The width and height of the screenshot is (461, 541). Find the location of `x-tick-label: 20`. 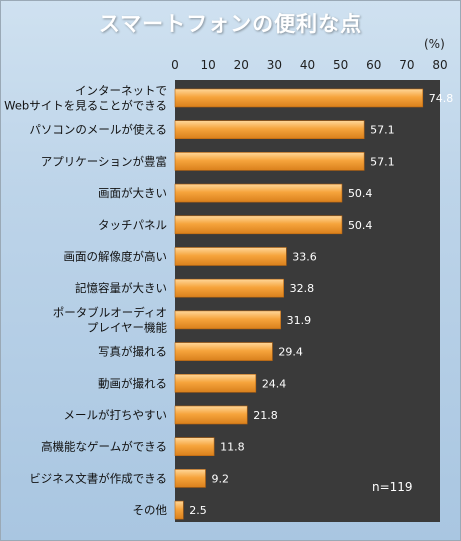

x-tick-label: 20 is located at coordinates (241, 65).